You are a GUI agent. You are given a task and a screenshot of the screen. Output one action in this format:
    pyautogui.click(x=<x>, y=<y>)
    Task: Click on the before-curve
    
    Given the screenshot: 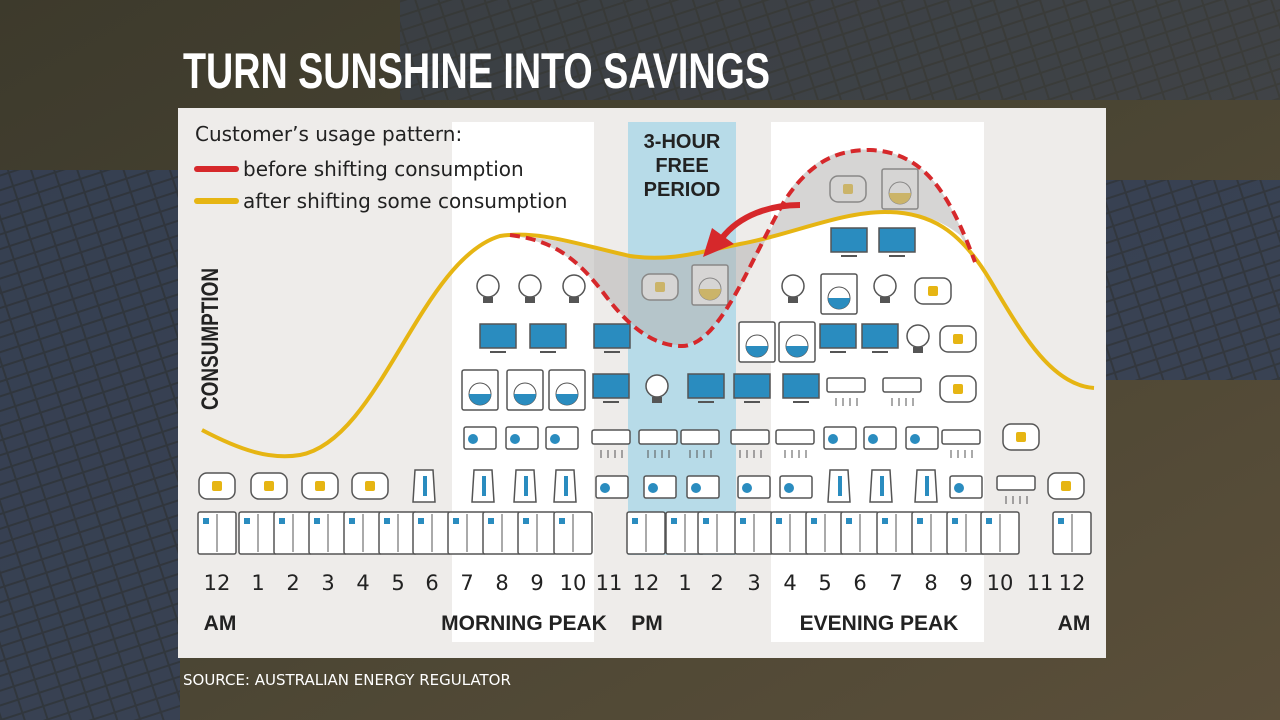 What is the action you would take?
    pyautogui.click(x=743, y=248)
    